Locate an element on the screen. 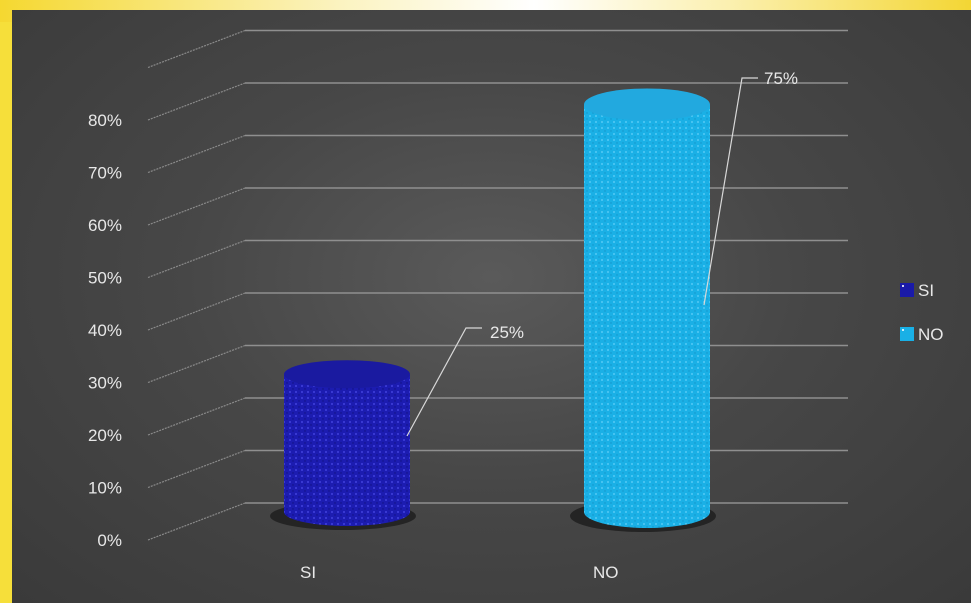  y-tick-label: 40% is located at coordinates (105, 330).